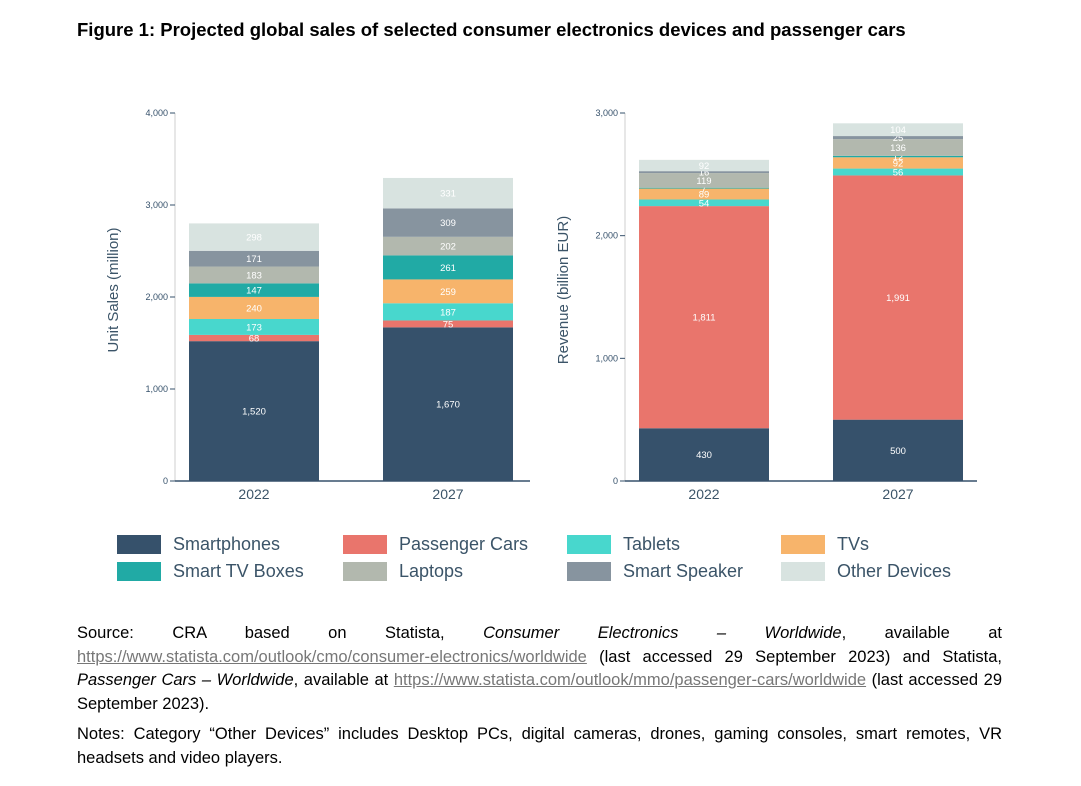 Image resolution: width=1081 pixels, height=786 pixels. Describe the element at coordinates (185, 680) in the screenshot. I see `source-title-passenger-cars: Passenger Cars – Worldwide` at that location.